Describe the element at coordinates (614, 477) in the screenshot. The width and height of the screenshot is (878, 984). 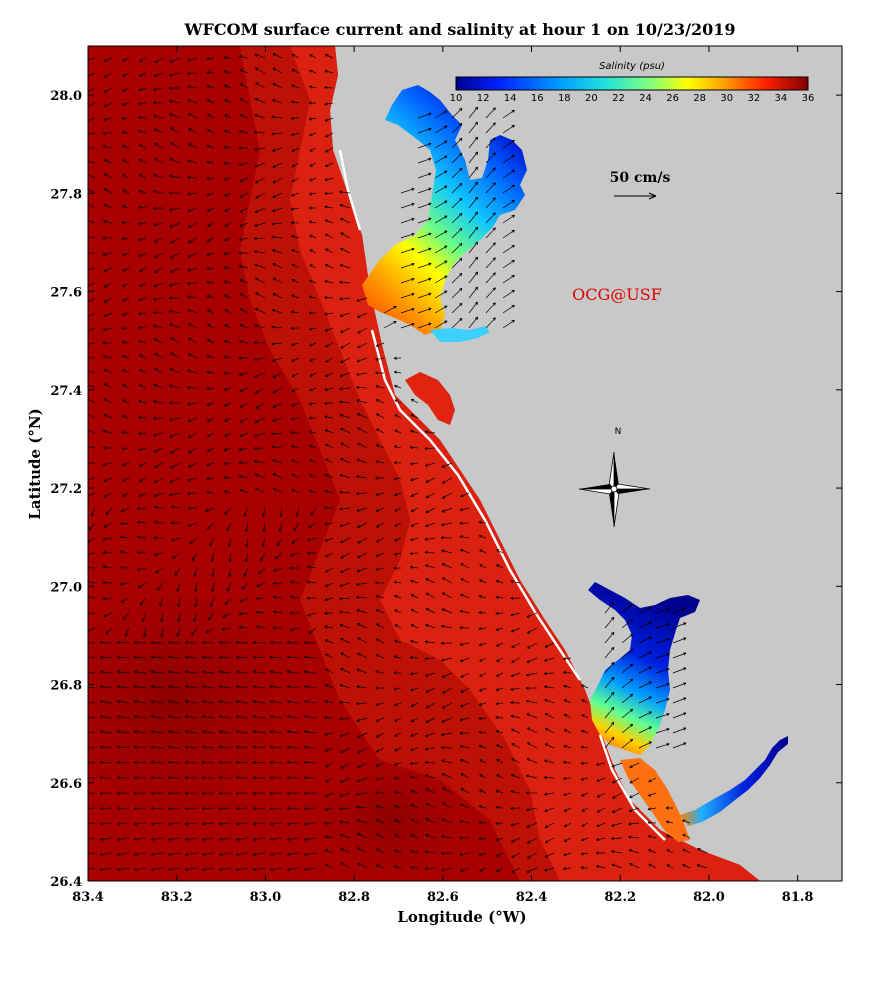
I see `north-arrow-icon: N` at that location.